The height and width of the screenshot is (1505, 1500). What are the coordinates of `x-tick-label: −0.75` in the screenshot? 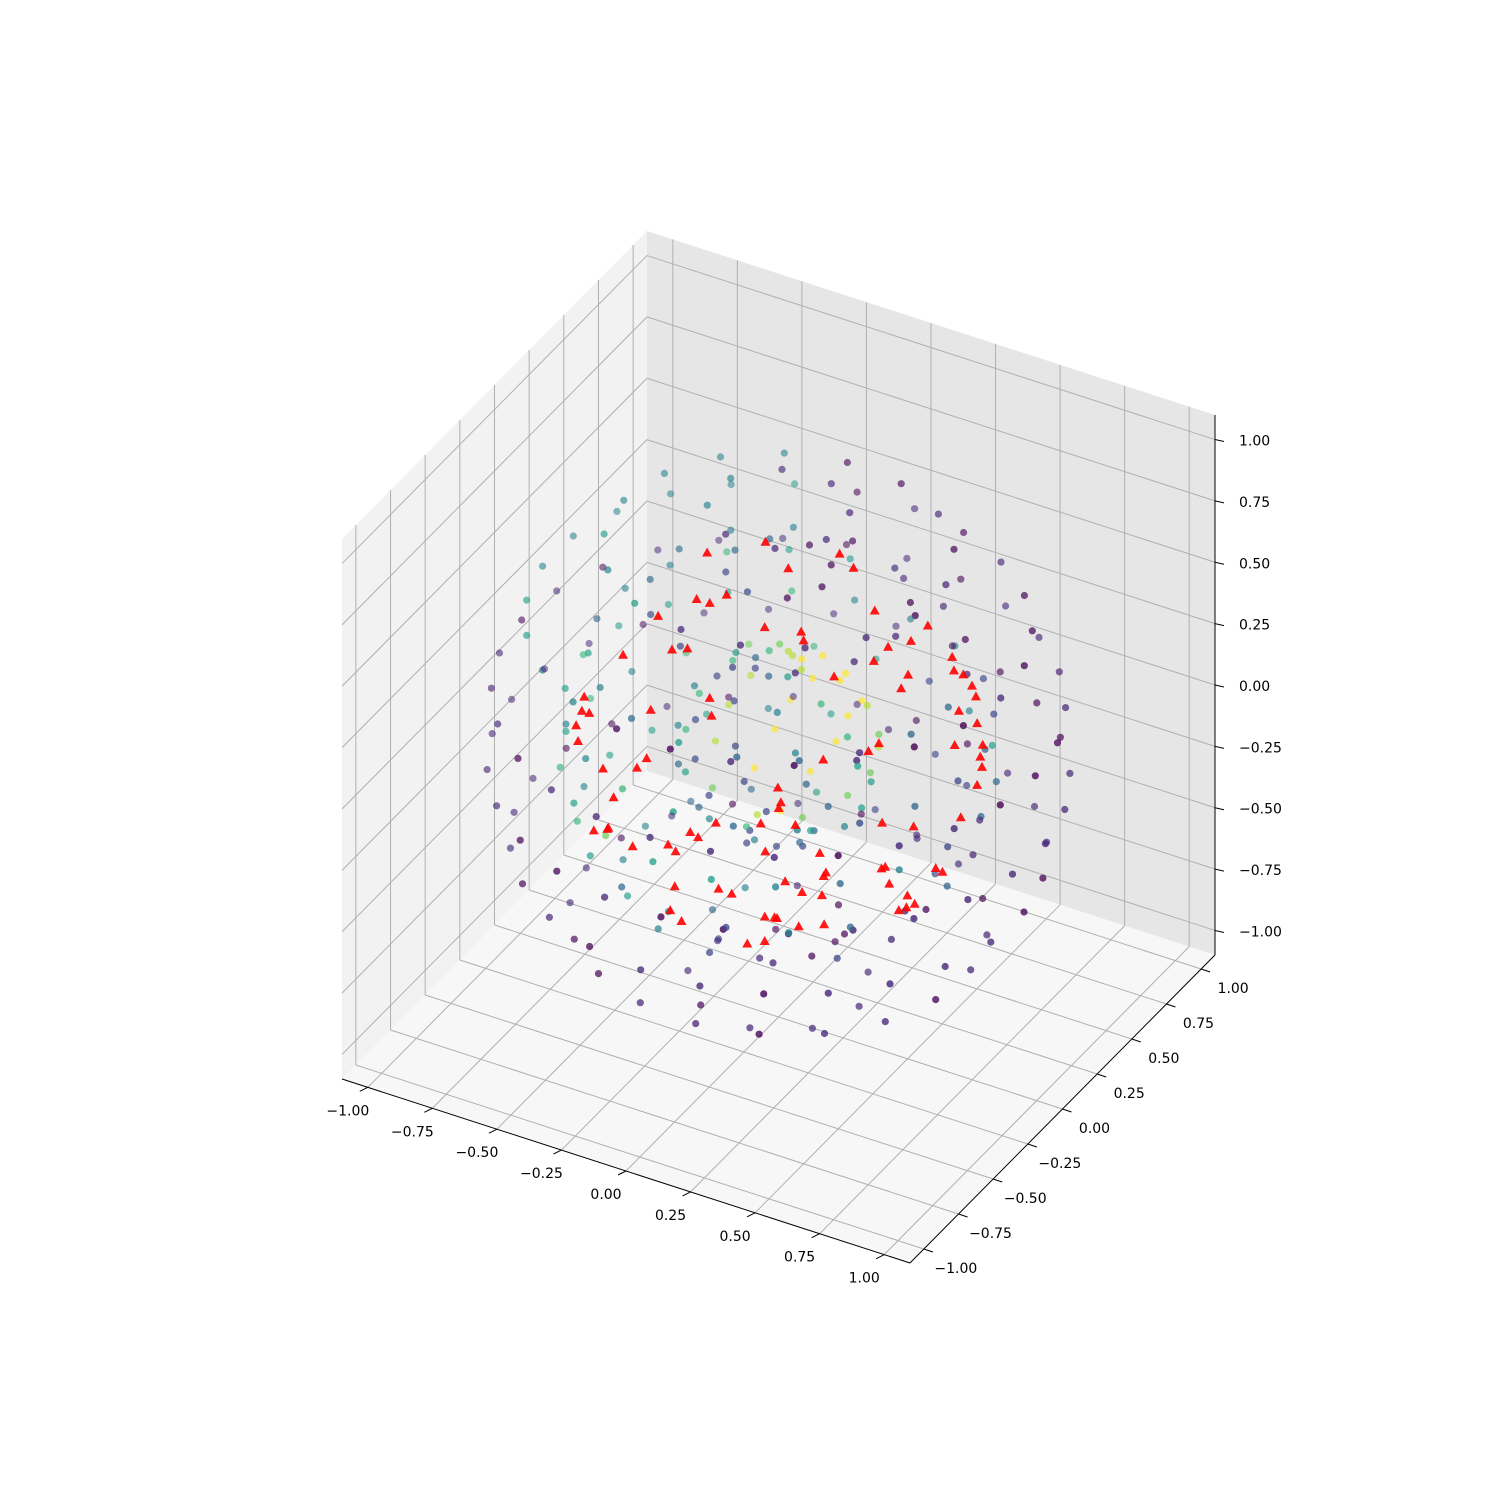 It's located at (412, 1132).